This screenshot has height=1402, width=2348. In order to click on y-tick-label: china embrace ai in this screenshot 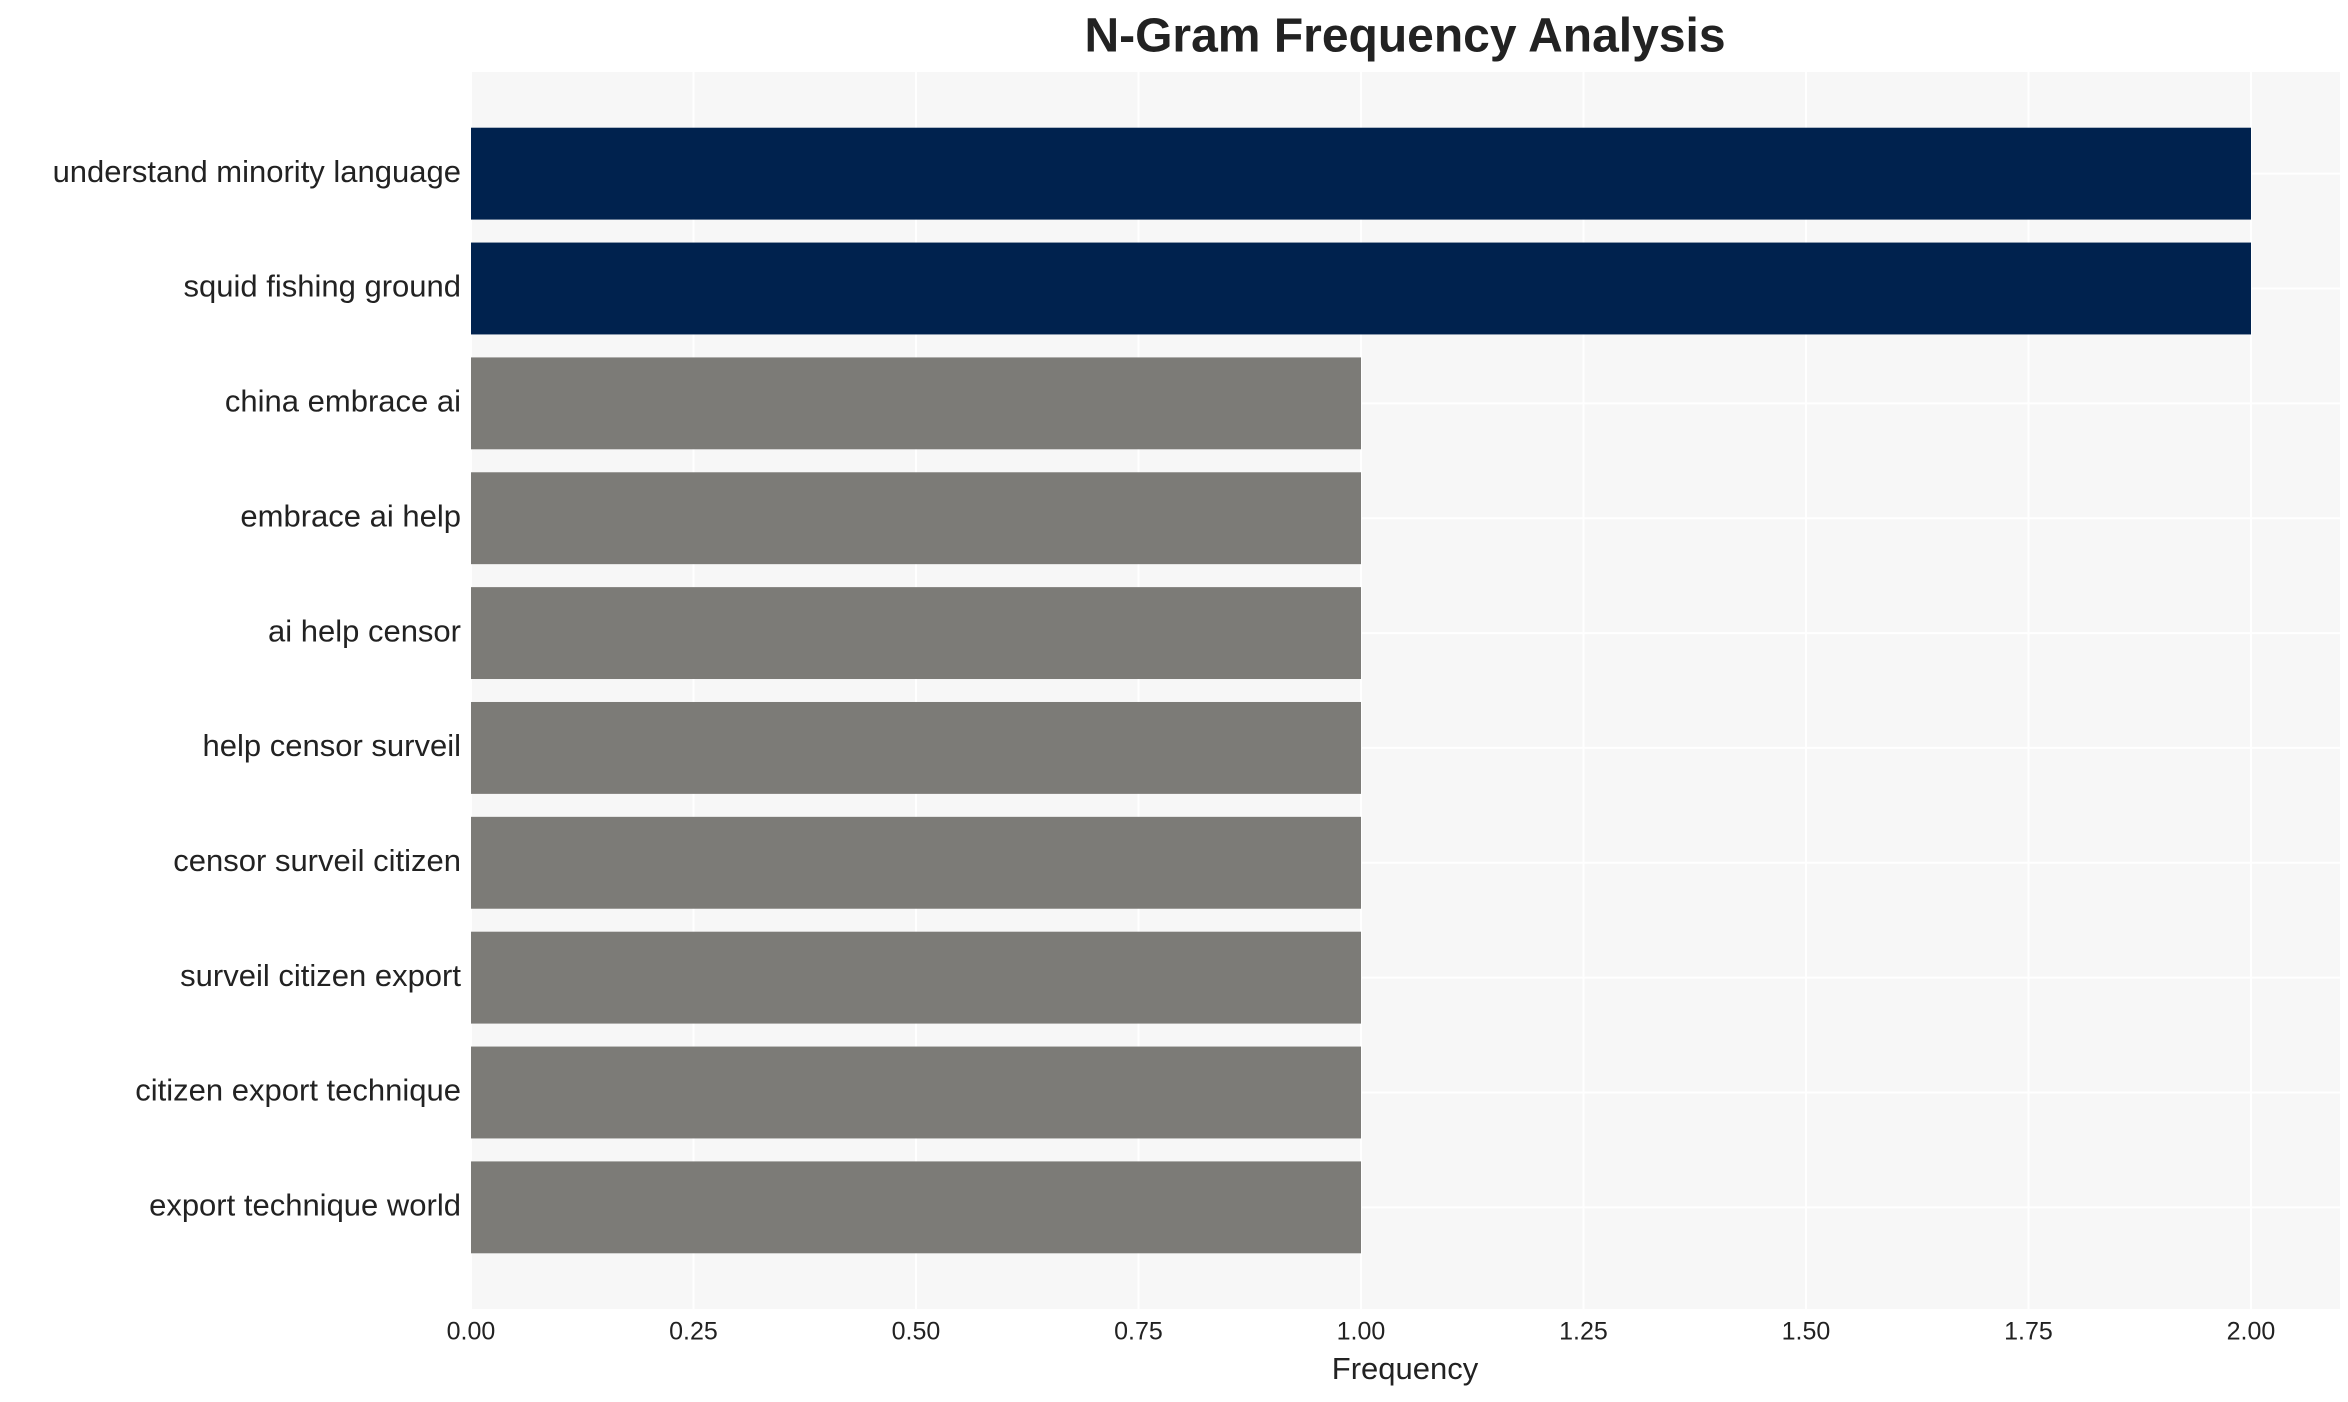, I will do `click(343, 401)`.